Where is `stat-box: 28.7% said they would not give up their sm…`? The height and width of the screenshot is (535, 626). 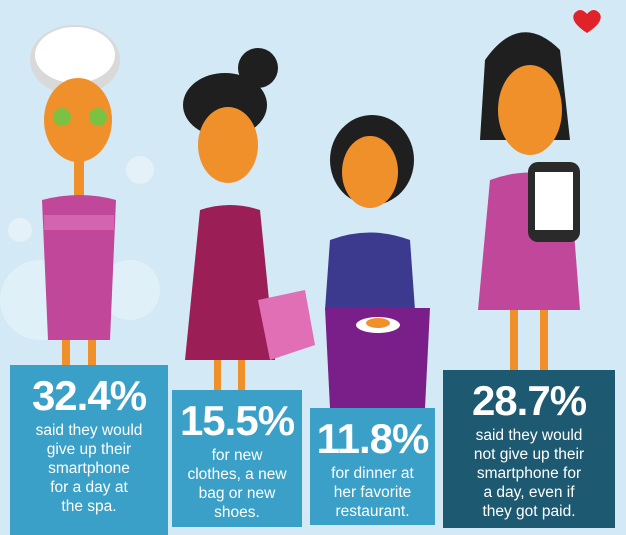 stat-box: 28.7% said they would not give up their sm… is located at coordinates (529, 449).